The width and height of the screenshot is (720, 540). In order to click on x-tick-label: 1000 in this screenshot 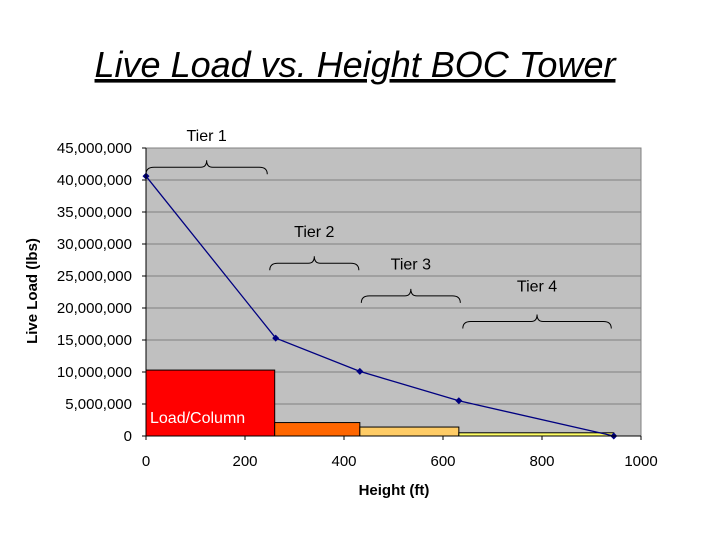, I will do `click(640, 461)`.